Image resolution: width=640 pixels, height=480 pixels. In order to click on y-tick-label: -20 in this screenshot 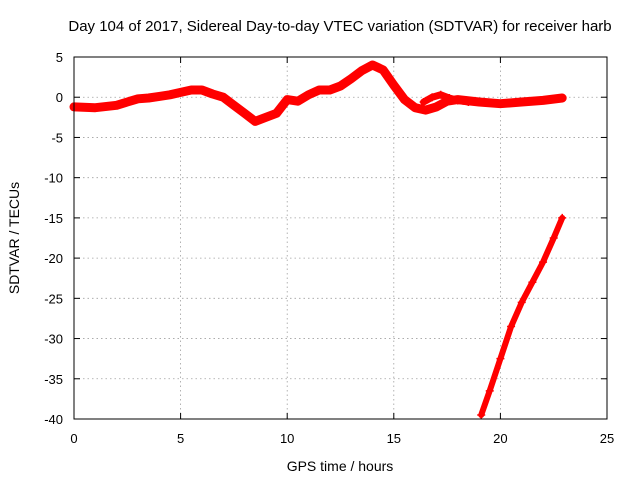, I will do `click(53, 258)`.